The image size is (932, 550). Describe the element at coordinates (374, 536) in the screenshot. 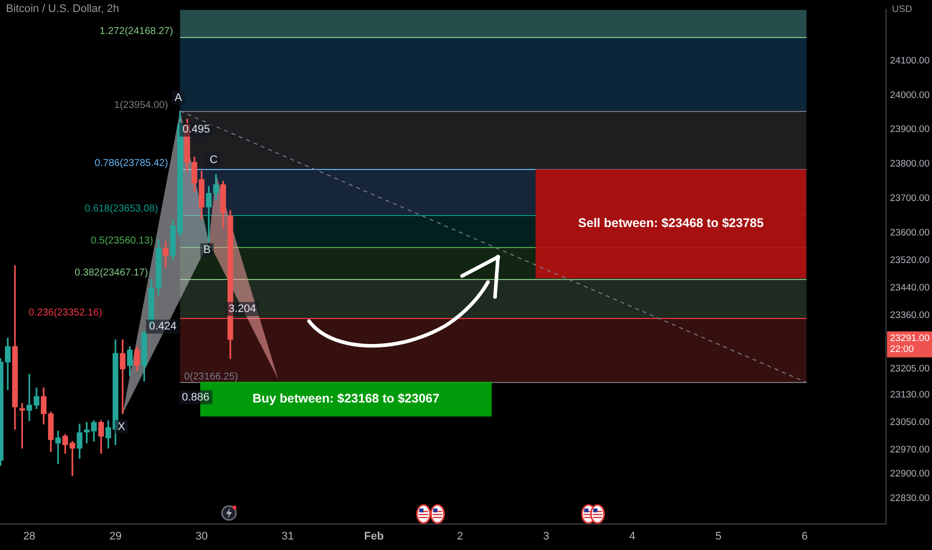

I see `x-tick-label: Feb` at that location.